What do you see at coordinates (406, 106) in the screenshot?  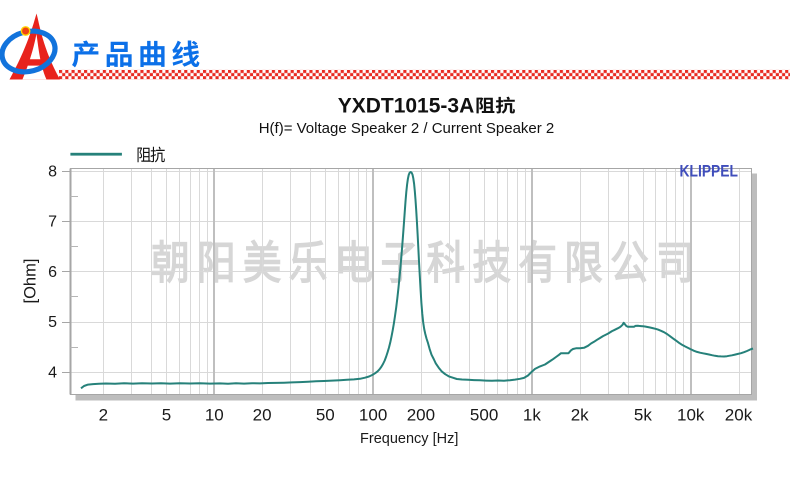 I see `svg-text: YXDT1015-3A` at bounding box center [406, 106].